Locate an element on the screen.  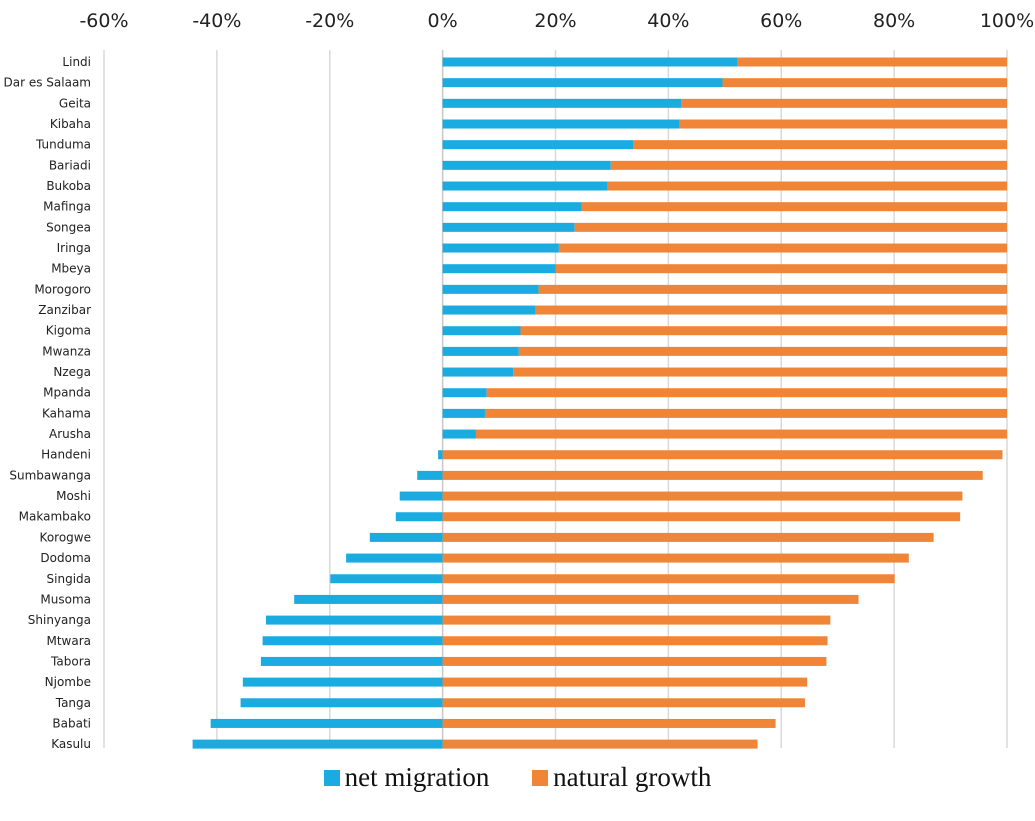
category-label: Bukoba is located at coordinates (68, 186).